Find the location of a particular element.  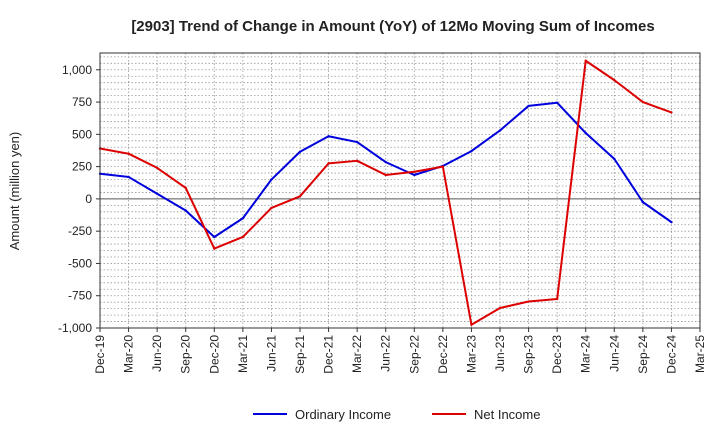

x-tick-label: Sep-22 is located at coordinates (414, 354).